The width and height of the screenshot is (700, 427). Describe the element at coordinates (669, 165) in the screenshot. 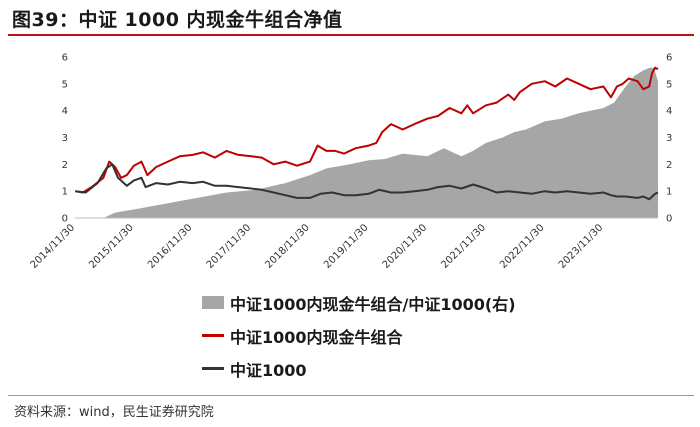

I see `y-right-tick-label: 2` at that location.